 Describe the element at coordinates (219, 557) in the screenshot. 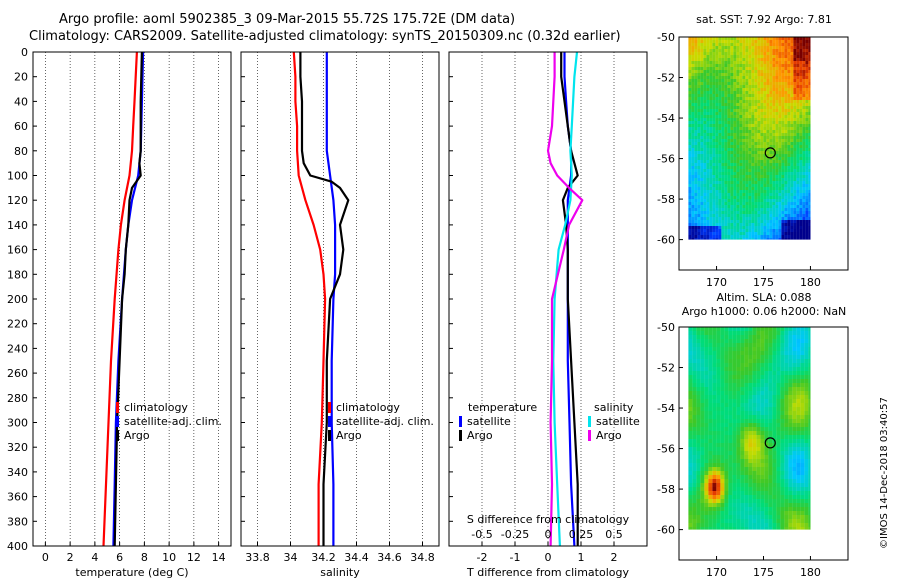

I see `x-tick-label: 14` at that location.